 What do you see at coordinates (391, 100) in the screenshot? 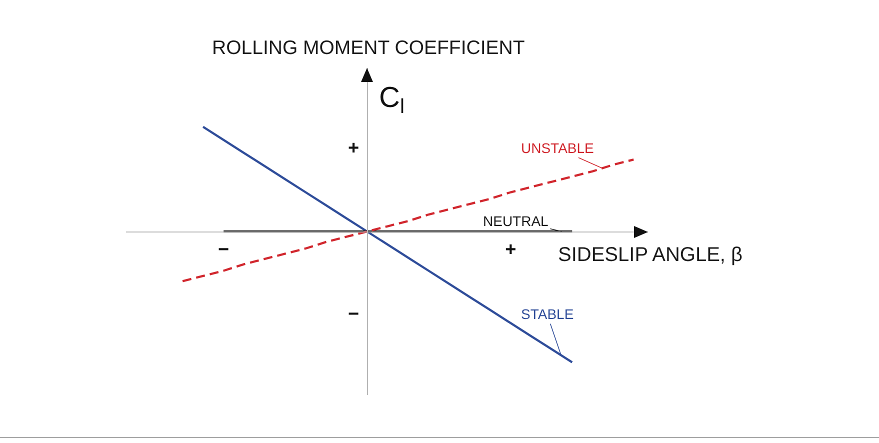
I see `text: C$_{l}$` at bounding box center [391, 100].